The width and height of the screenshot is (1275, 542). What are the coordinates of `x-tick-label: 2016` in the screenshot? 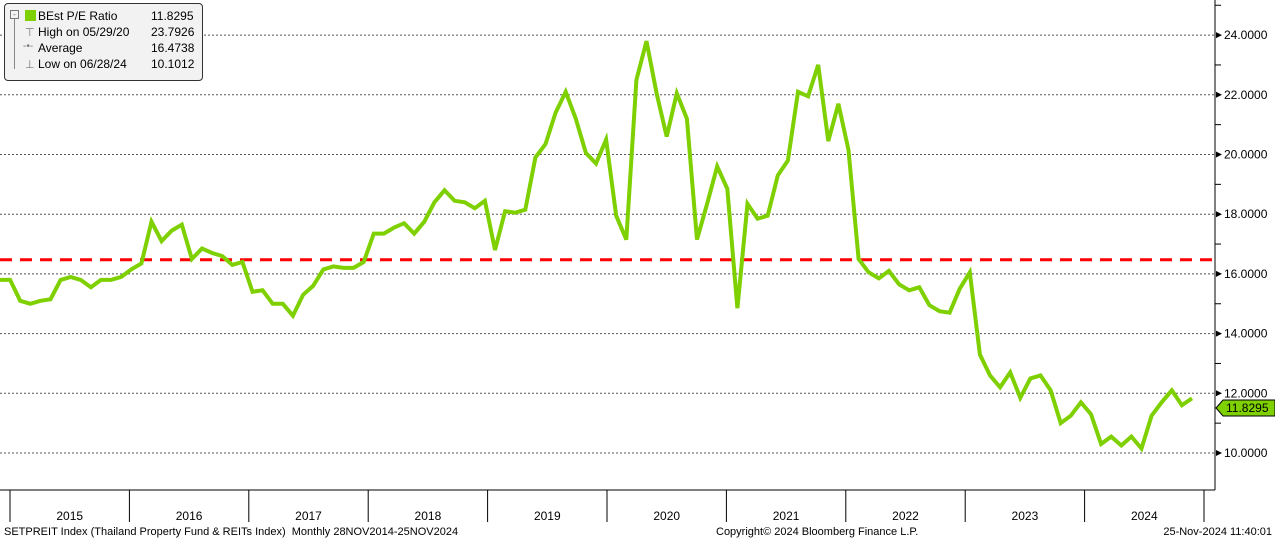 It's located at (189, 516).